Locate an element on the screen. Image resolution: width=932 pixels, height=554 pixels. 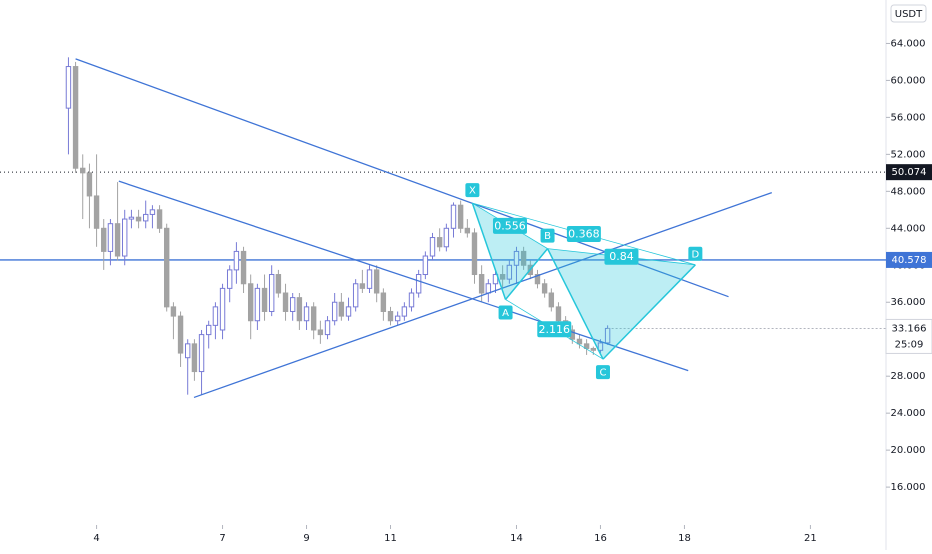
y-tick-label: 36.000 is located at coordinates (908, 302).